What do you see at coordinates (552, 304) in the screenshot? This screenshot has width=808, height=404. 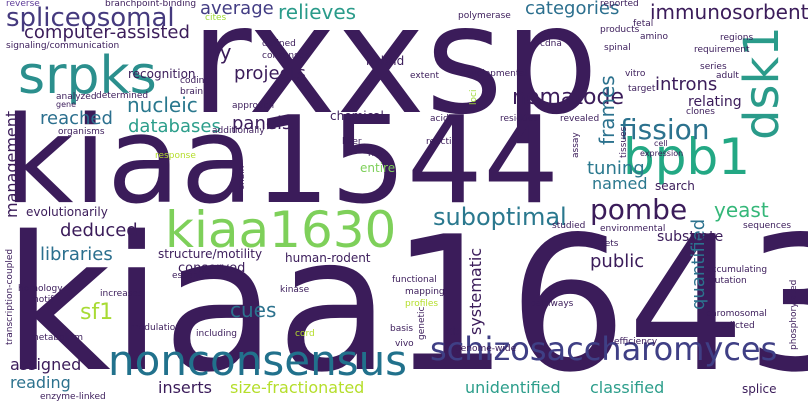 I see `cloud-word: pathways` at bounding box center [552, 304].